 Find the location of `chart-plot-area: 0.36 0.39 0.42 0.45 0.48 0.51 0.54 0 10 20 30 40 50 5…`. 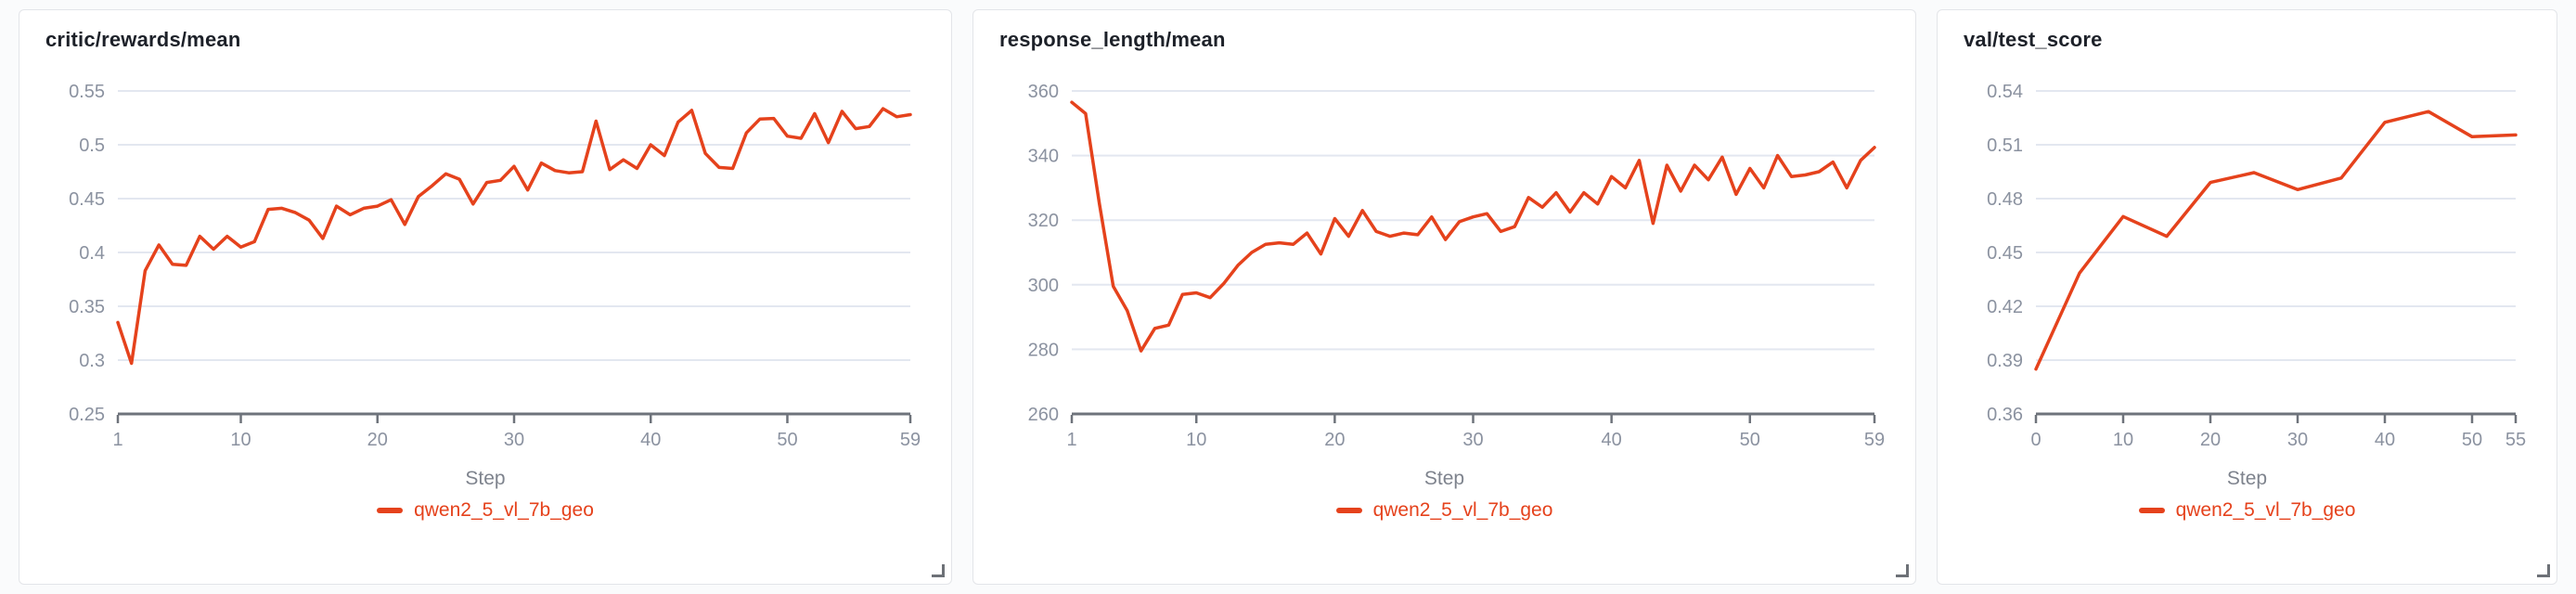

chart-plot-area: 0.36 0.39 0.42 0.45 0.48 0.51 0.54 0 10 20 30 40 50 5… is located at coordinates (2247, 257).